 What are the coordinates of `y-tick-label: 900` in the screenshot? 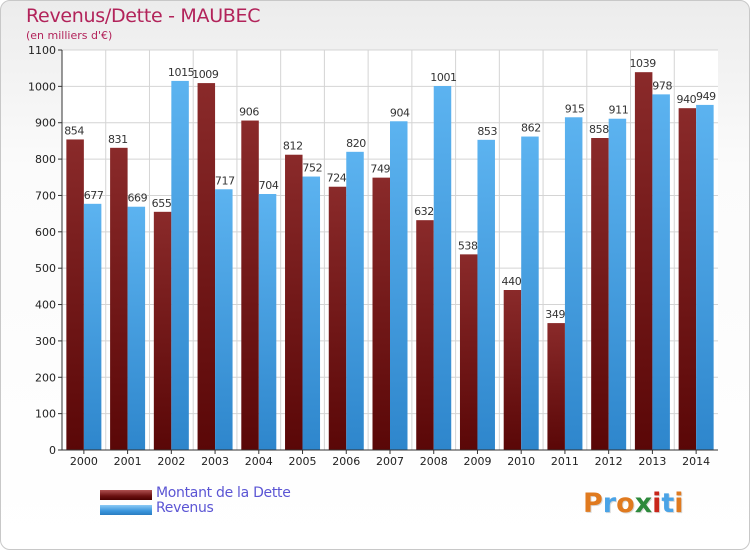 It's located at (45, 123).